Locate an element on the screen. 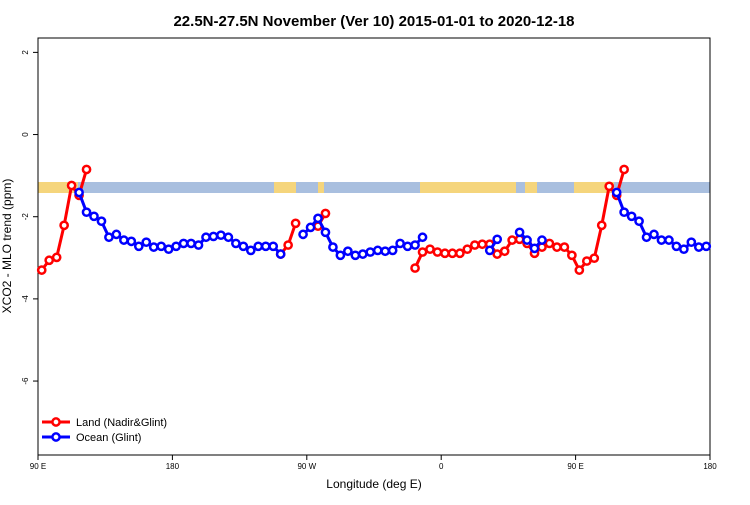  x-tick-label: 0 is located at coordinates (441, 466).